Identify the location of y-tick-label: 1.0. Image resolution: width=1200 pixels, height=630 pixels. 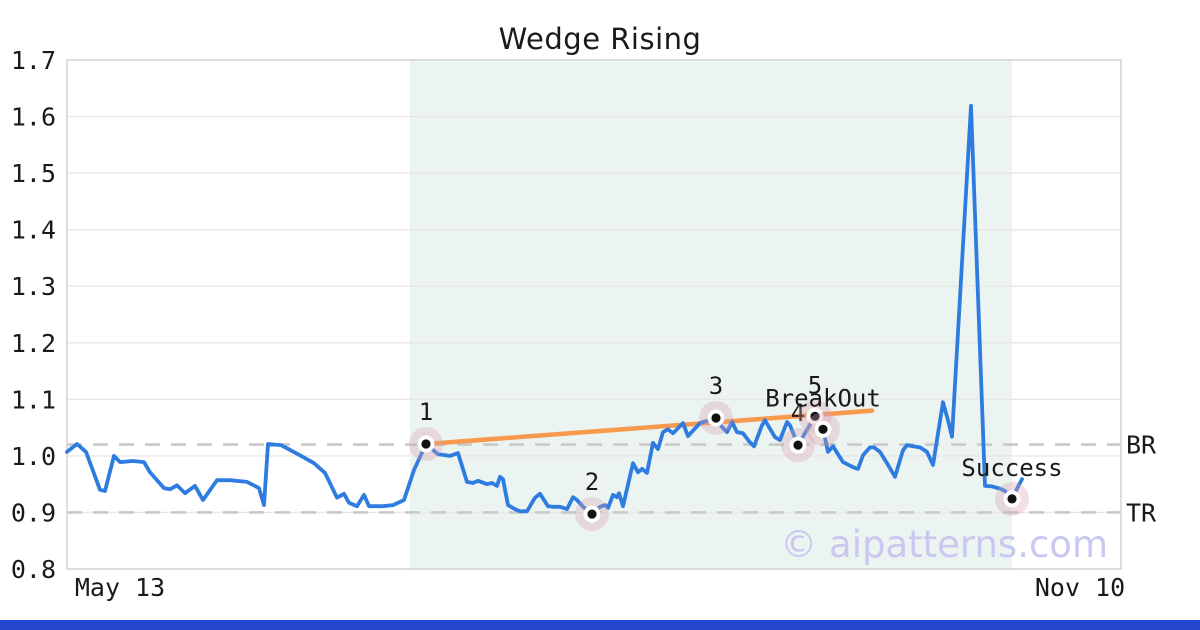
(33, 456).